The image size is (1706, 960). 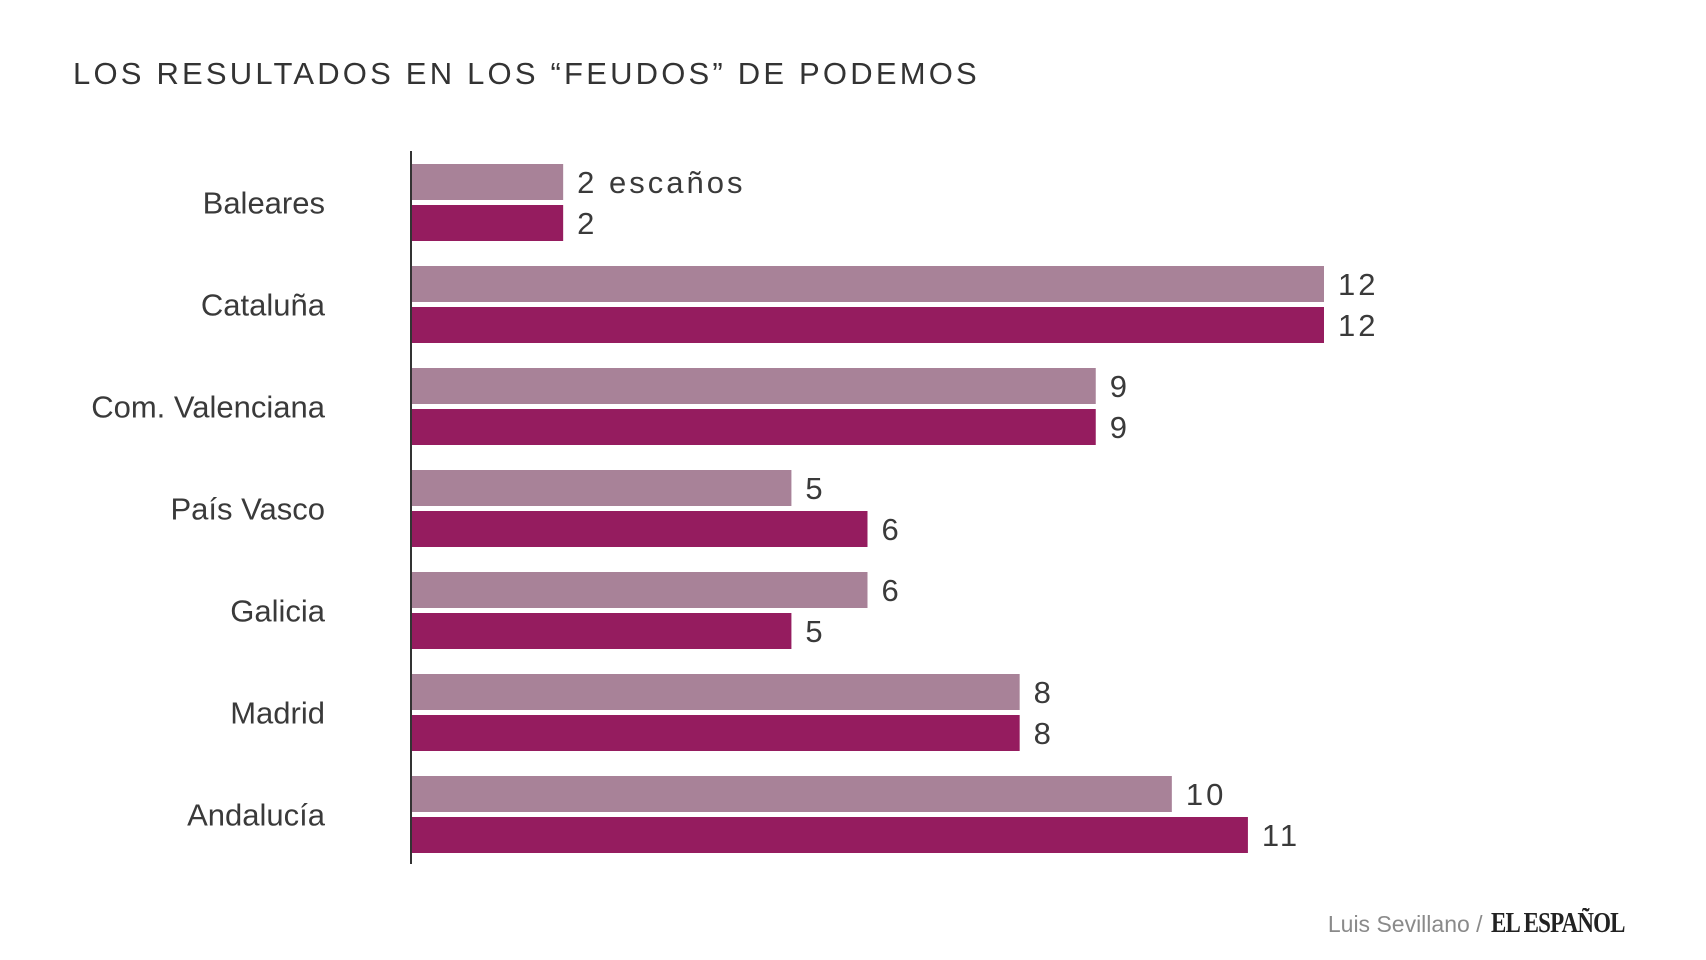 What do you see at coordinates (208, 407) in the screenshot?
I see `category-label: Com. Valenciana` at bounding box center [208, 407].